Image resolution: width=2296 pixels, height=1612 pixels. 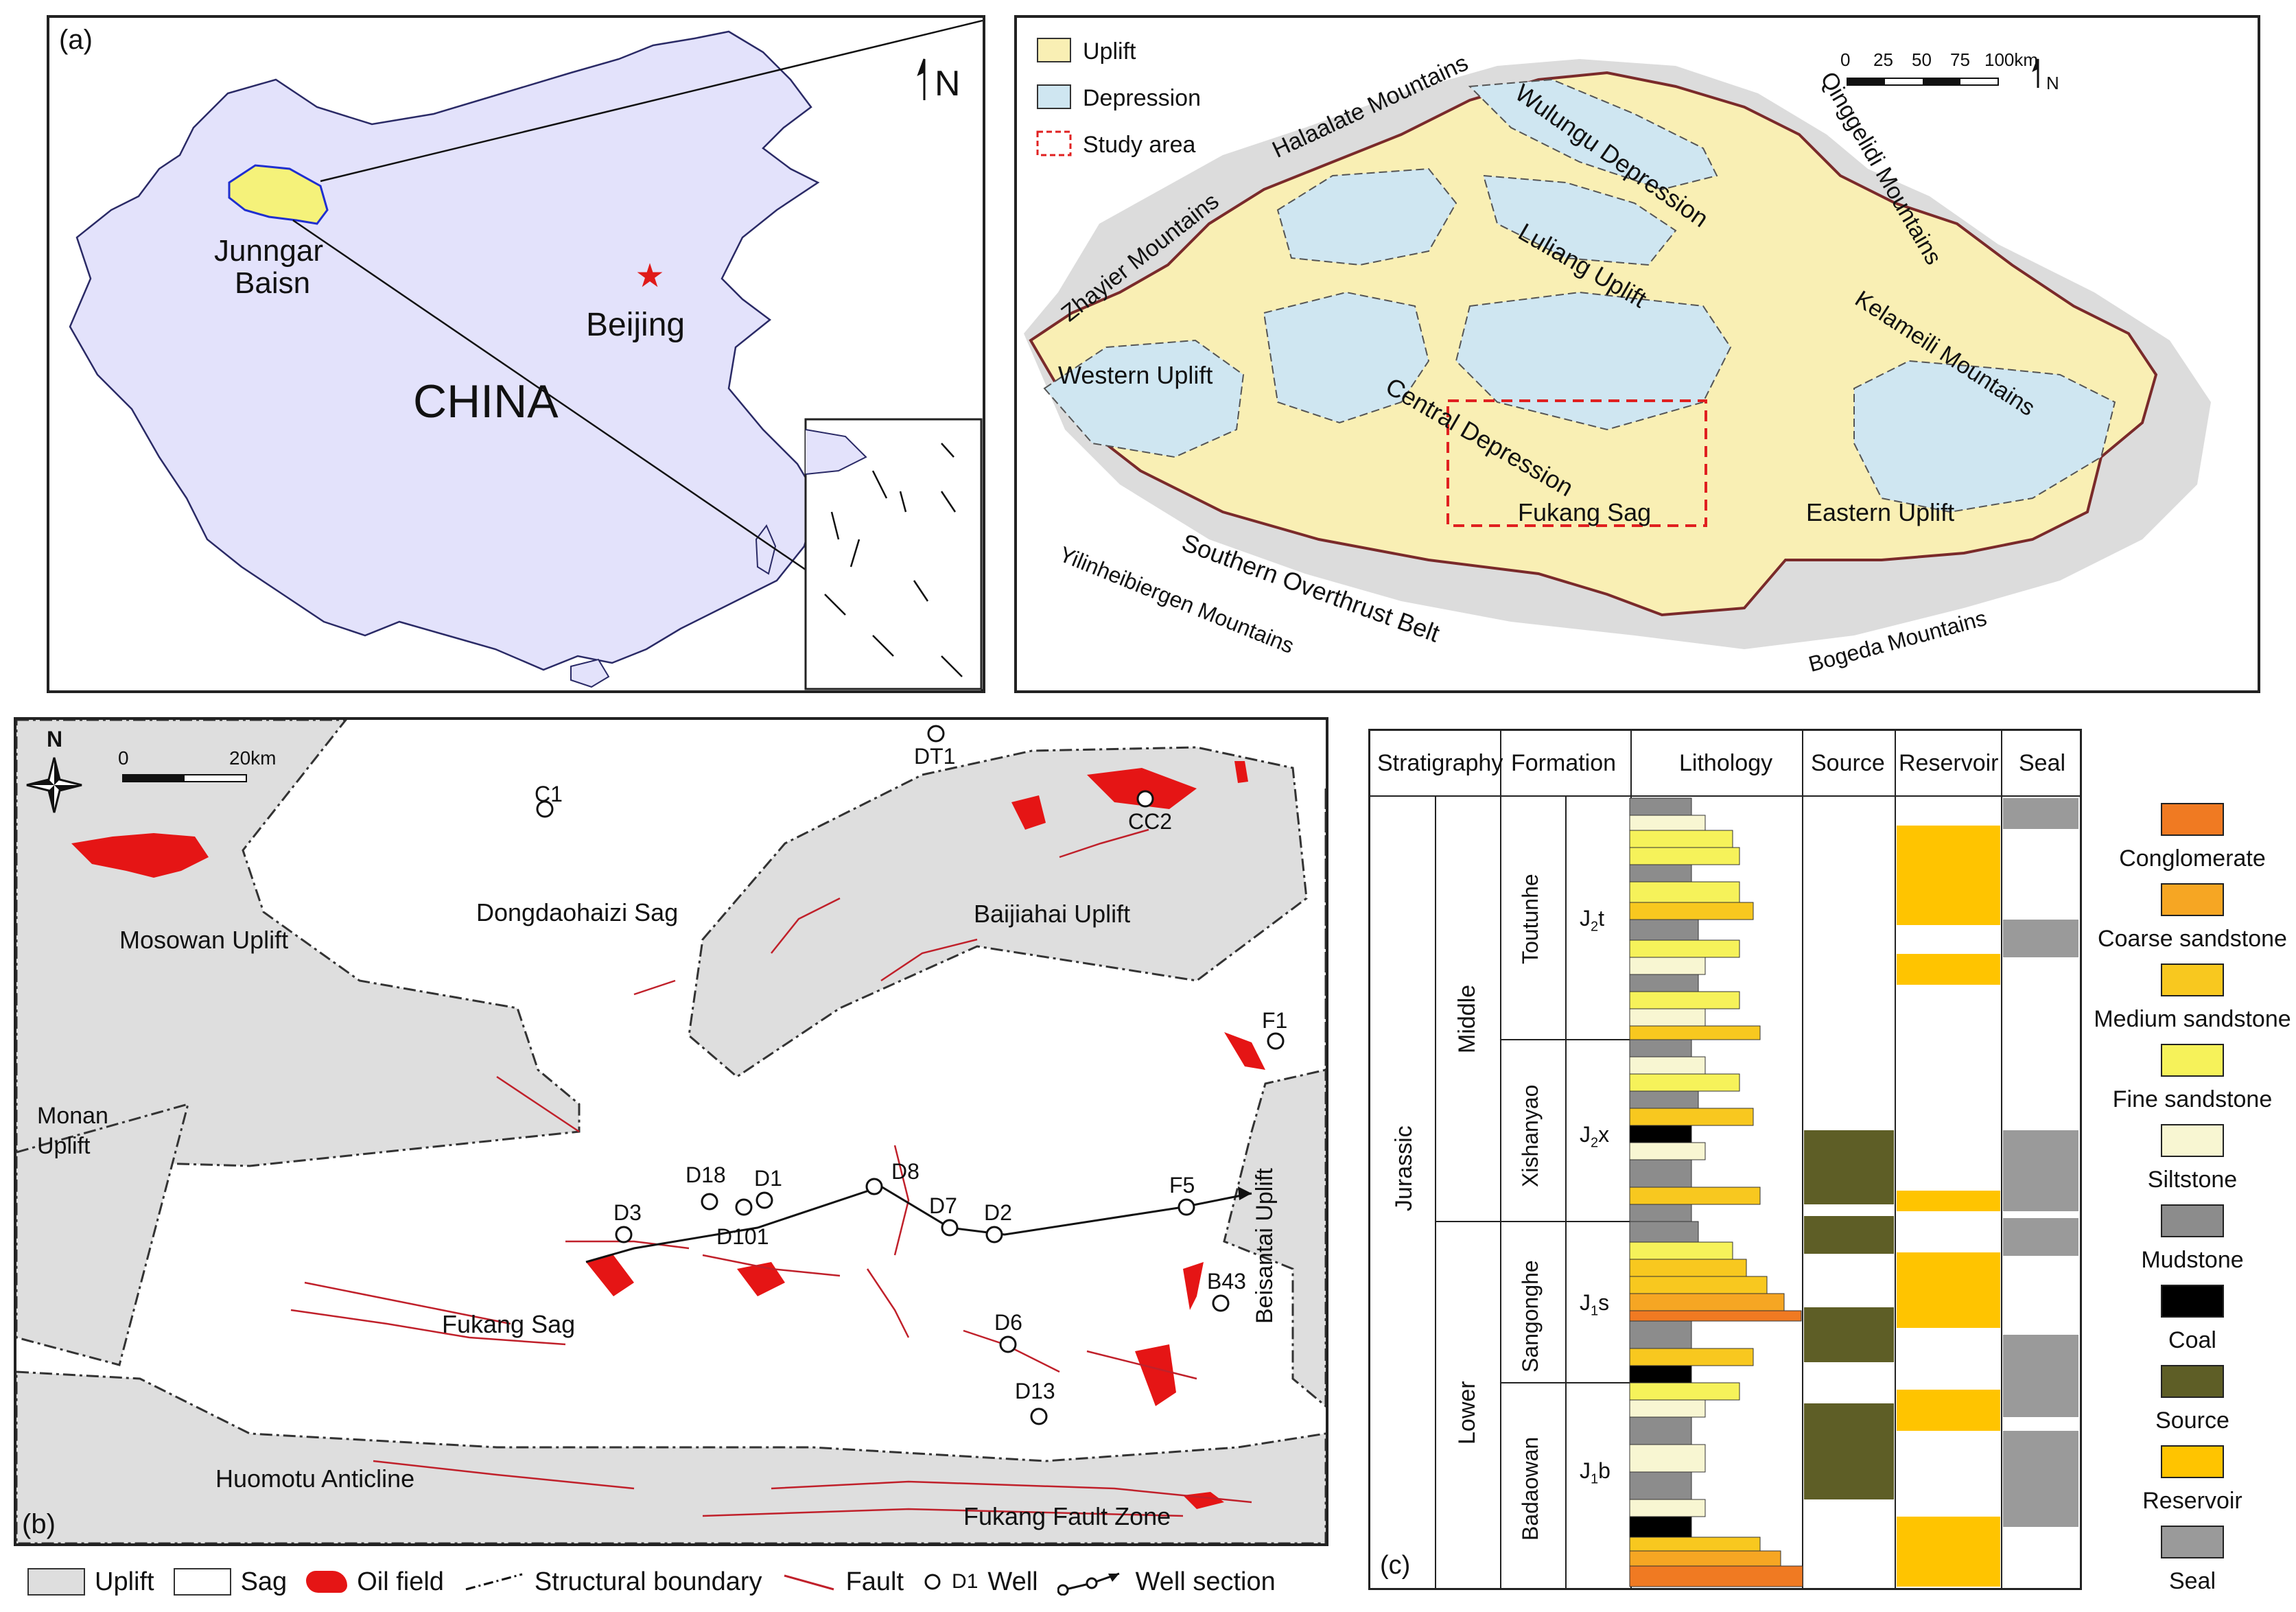 I want to click on code-j1b-main: J, so click(x=1585, y=1470).